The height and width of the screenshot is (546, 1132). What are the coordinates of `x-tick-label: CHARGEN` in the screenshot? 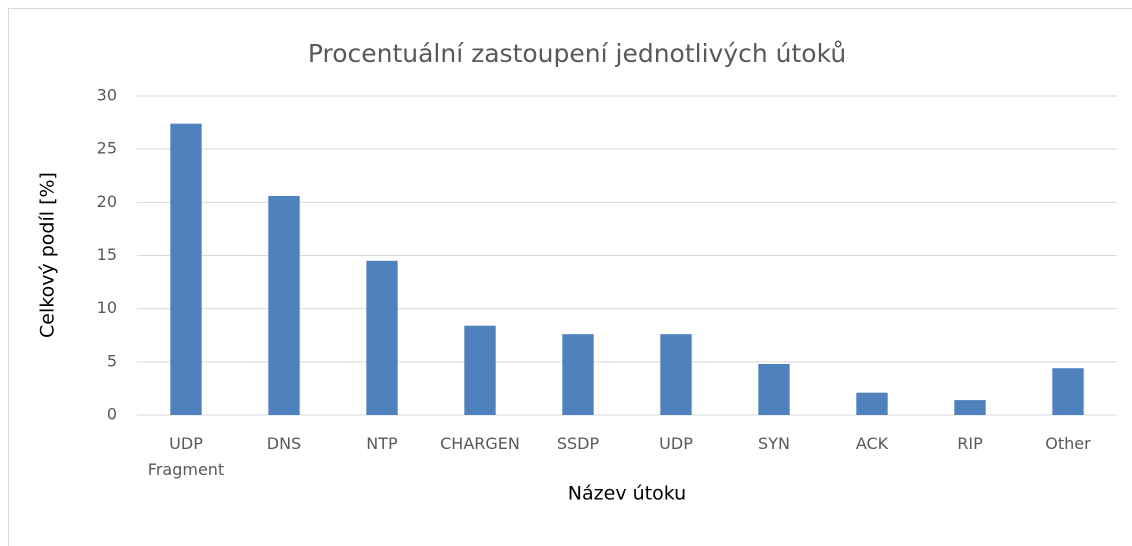 It's located at (480, 443).